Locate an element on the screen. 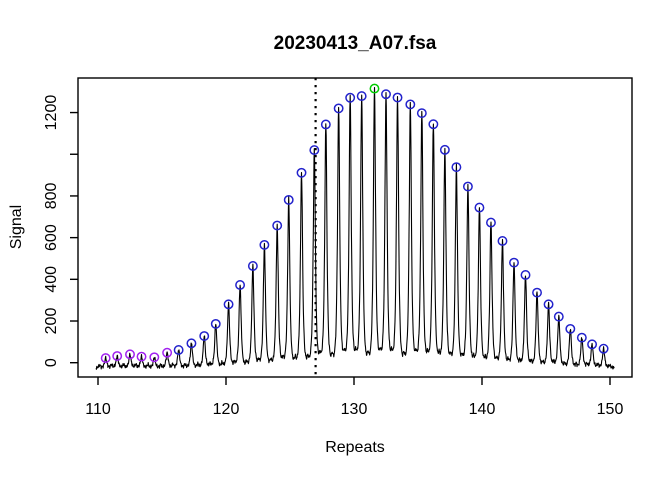  x-tick-label: 120 is located at coordinates (226, 409).